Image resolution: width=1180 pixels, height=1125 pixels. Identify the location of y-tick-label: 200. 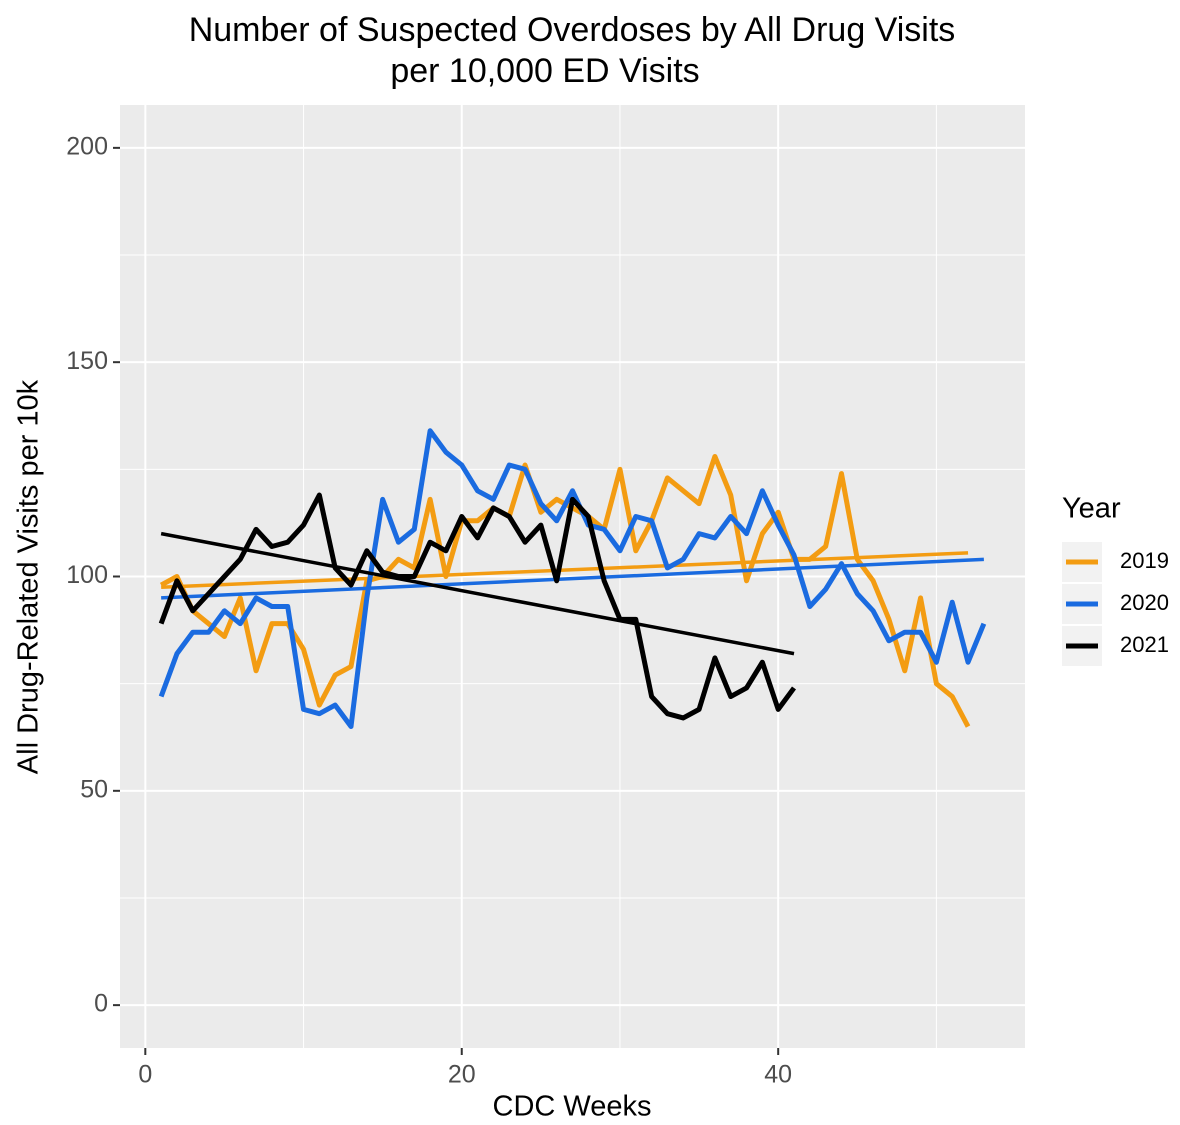
(87, 146).